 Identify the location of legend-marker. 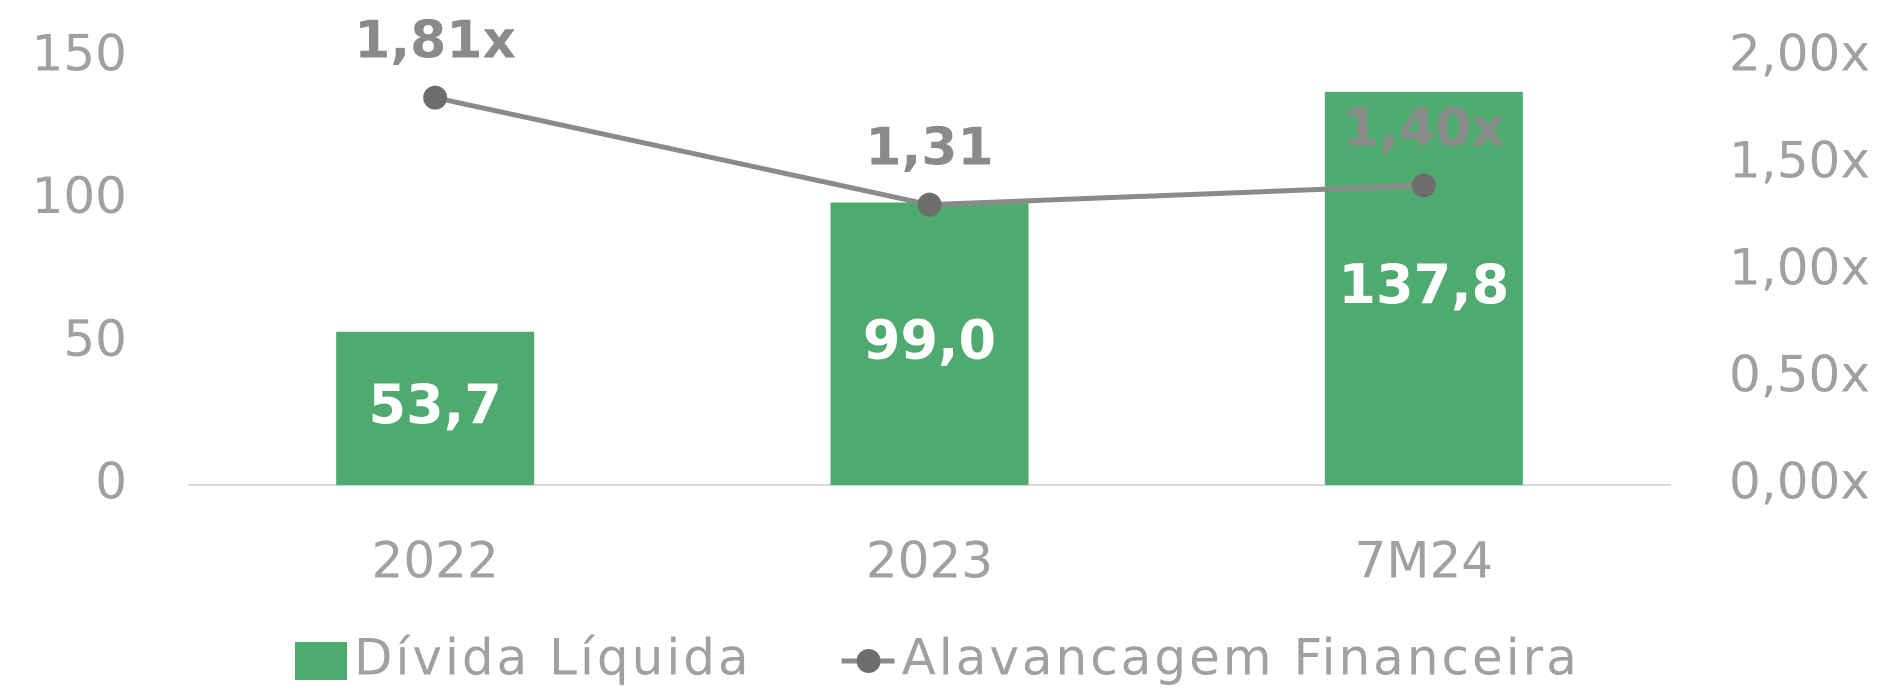
(868, 661).